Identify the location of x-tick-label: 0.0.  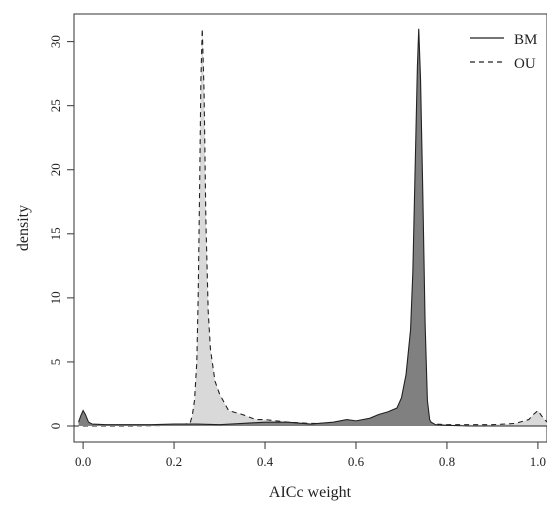
(83, 461).